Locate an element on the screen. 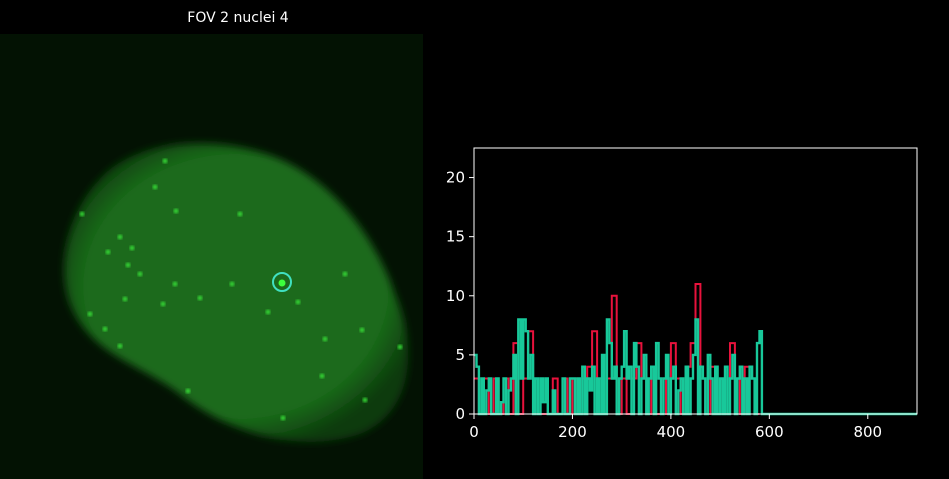 The width and height of the screenshot is (949, 479). y-tick-label: 20 is located at coordinates (455, 178).